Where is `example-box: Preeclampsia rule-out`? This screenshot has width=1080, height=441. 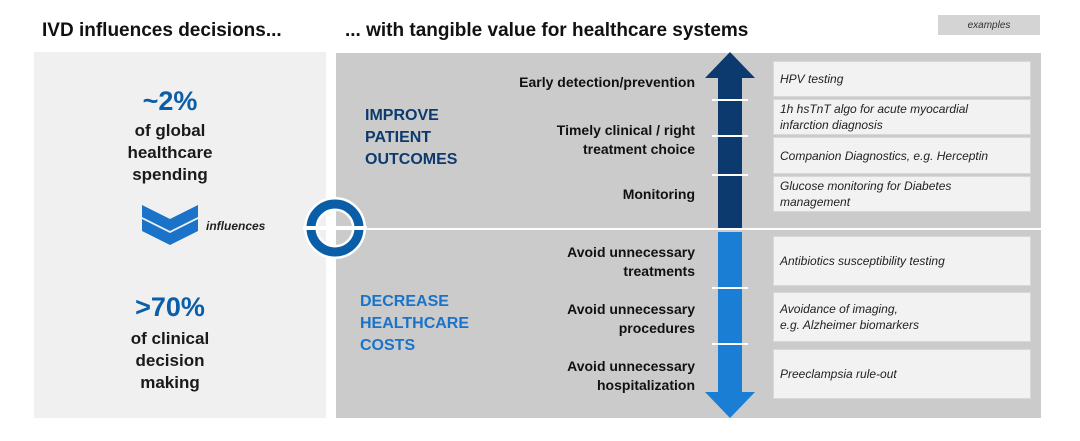 example-box: Preeclampsia rule-out is located at coordinates (902, 374).